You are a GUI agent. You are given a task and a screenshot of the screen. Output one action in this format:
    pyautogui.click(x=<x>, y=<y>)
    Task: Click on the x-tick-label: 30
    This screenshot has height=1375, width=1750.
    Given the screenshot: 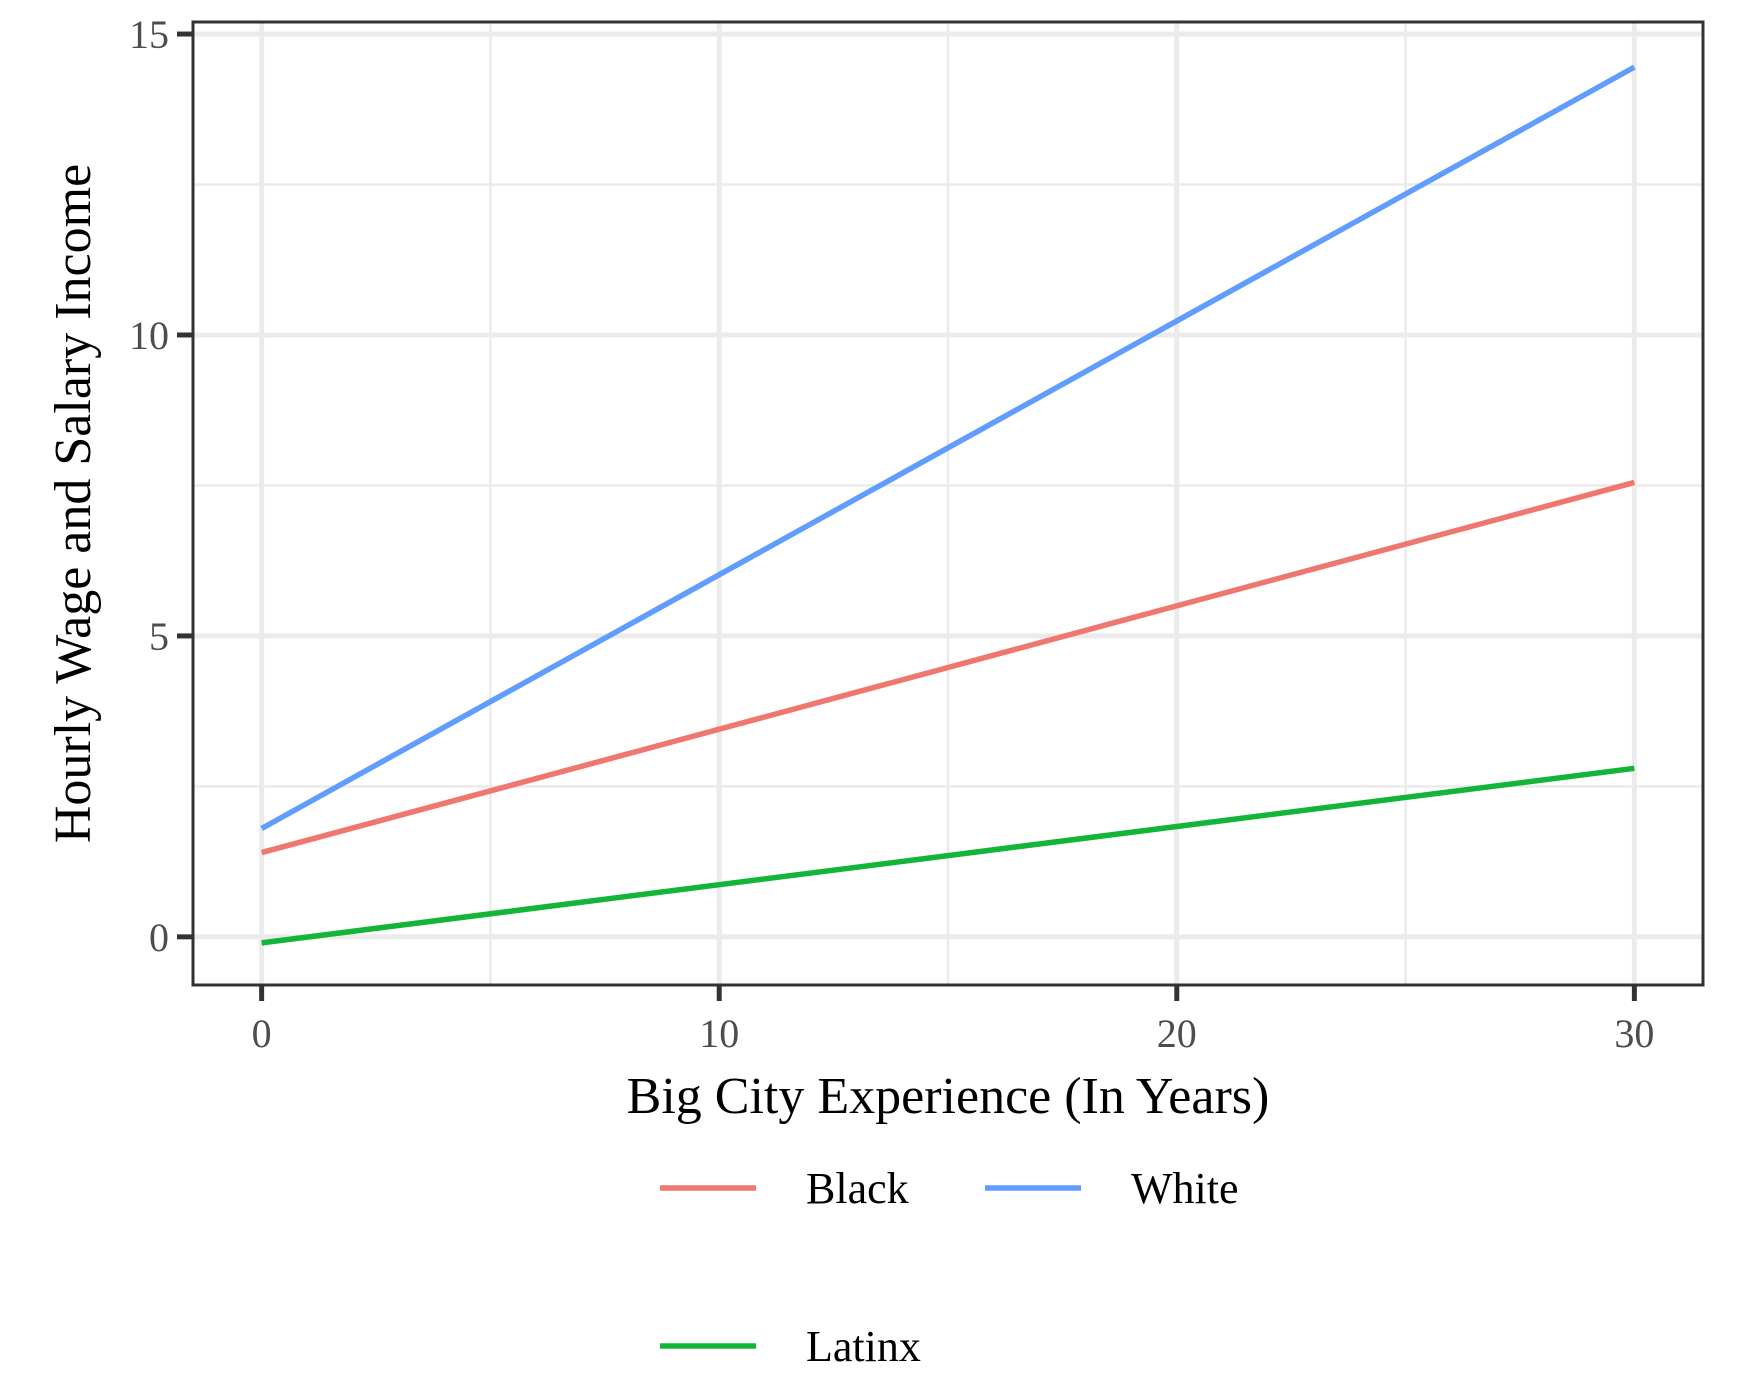 What is the action you would take?
    pyautogui.click(x=1634, y=1033)
    